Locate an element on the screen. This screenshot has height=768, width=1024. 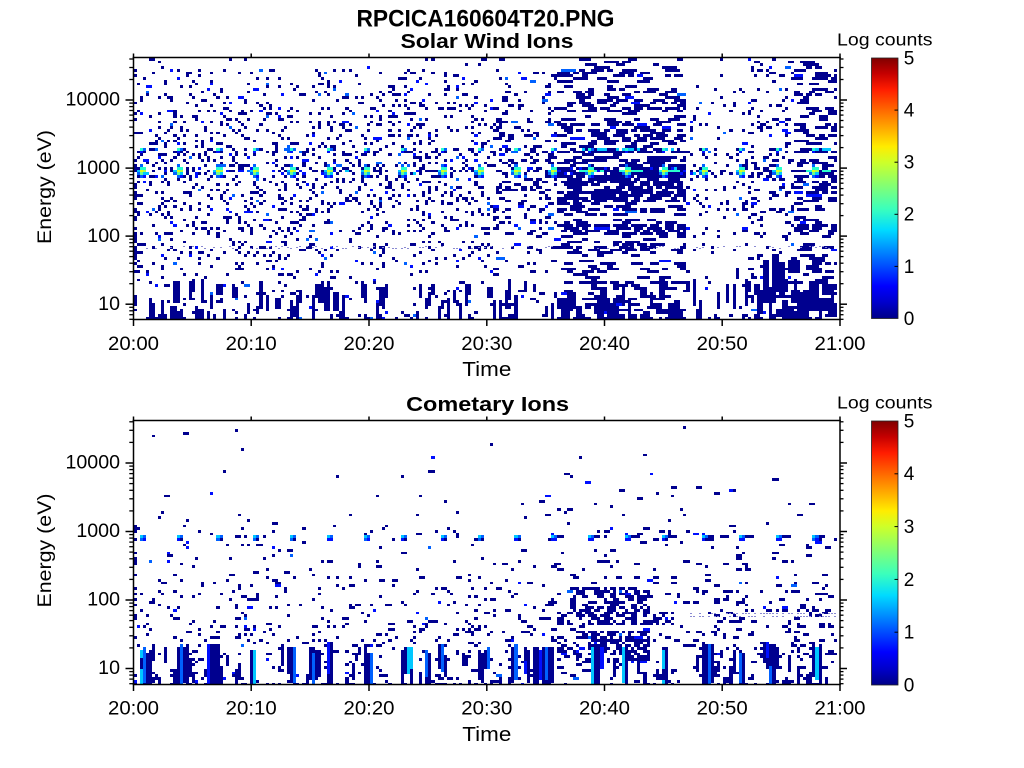
svg-text: RPCICA160604T20.PNG is located at coordinates (486, 18).